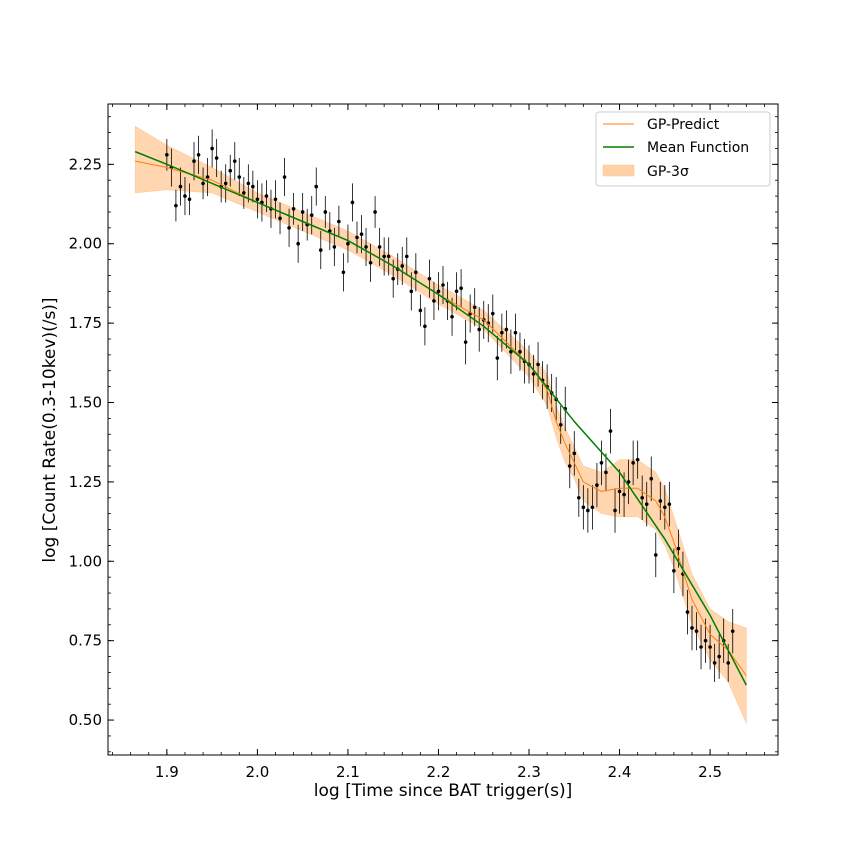 The height and width of the screenshot is (864, 864). Describe the element at coordinates (85, 561) in the screenshot. I see `y-tick-label: 1.00` at that location.